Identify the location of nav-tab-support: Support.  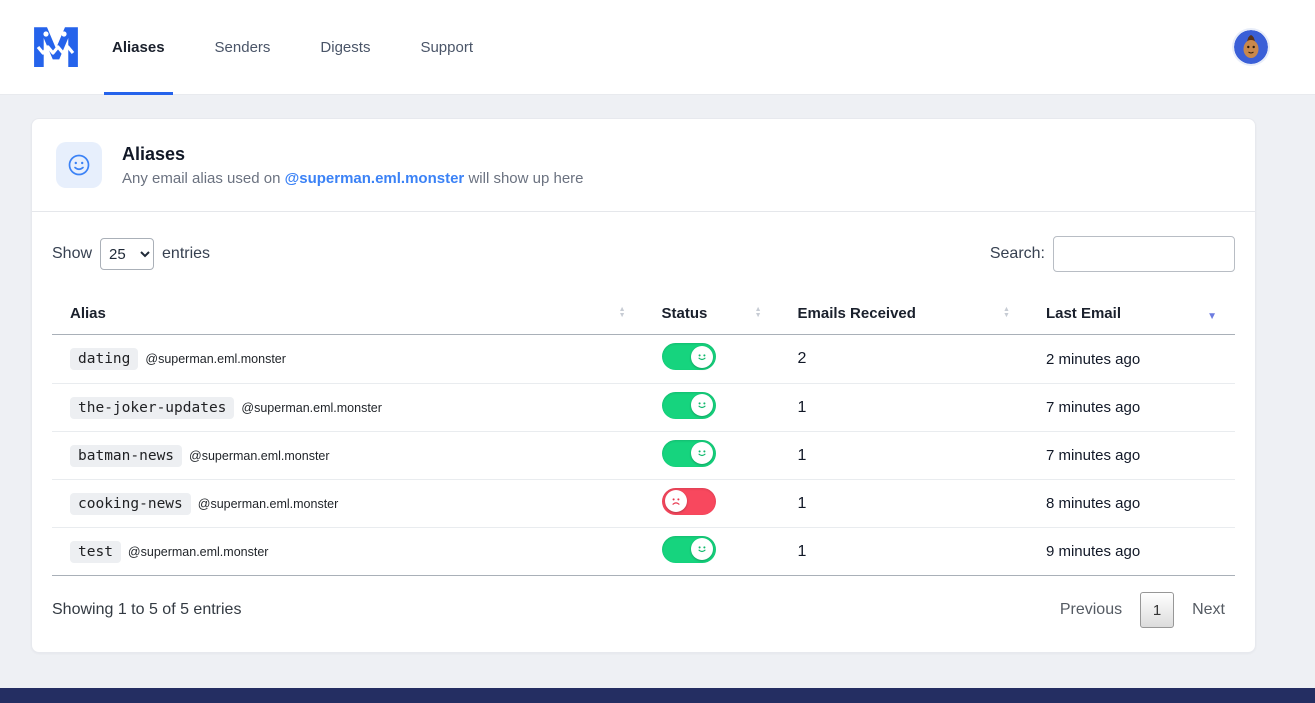
(446, 47).